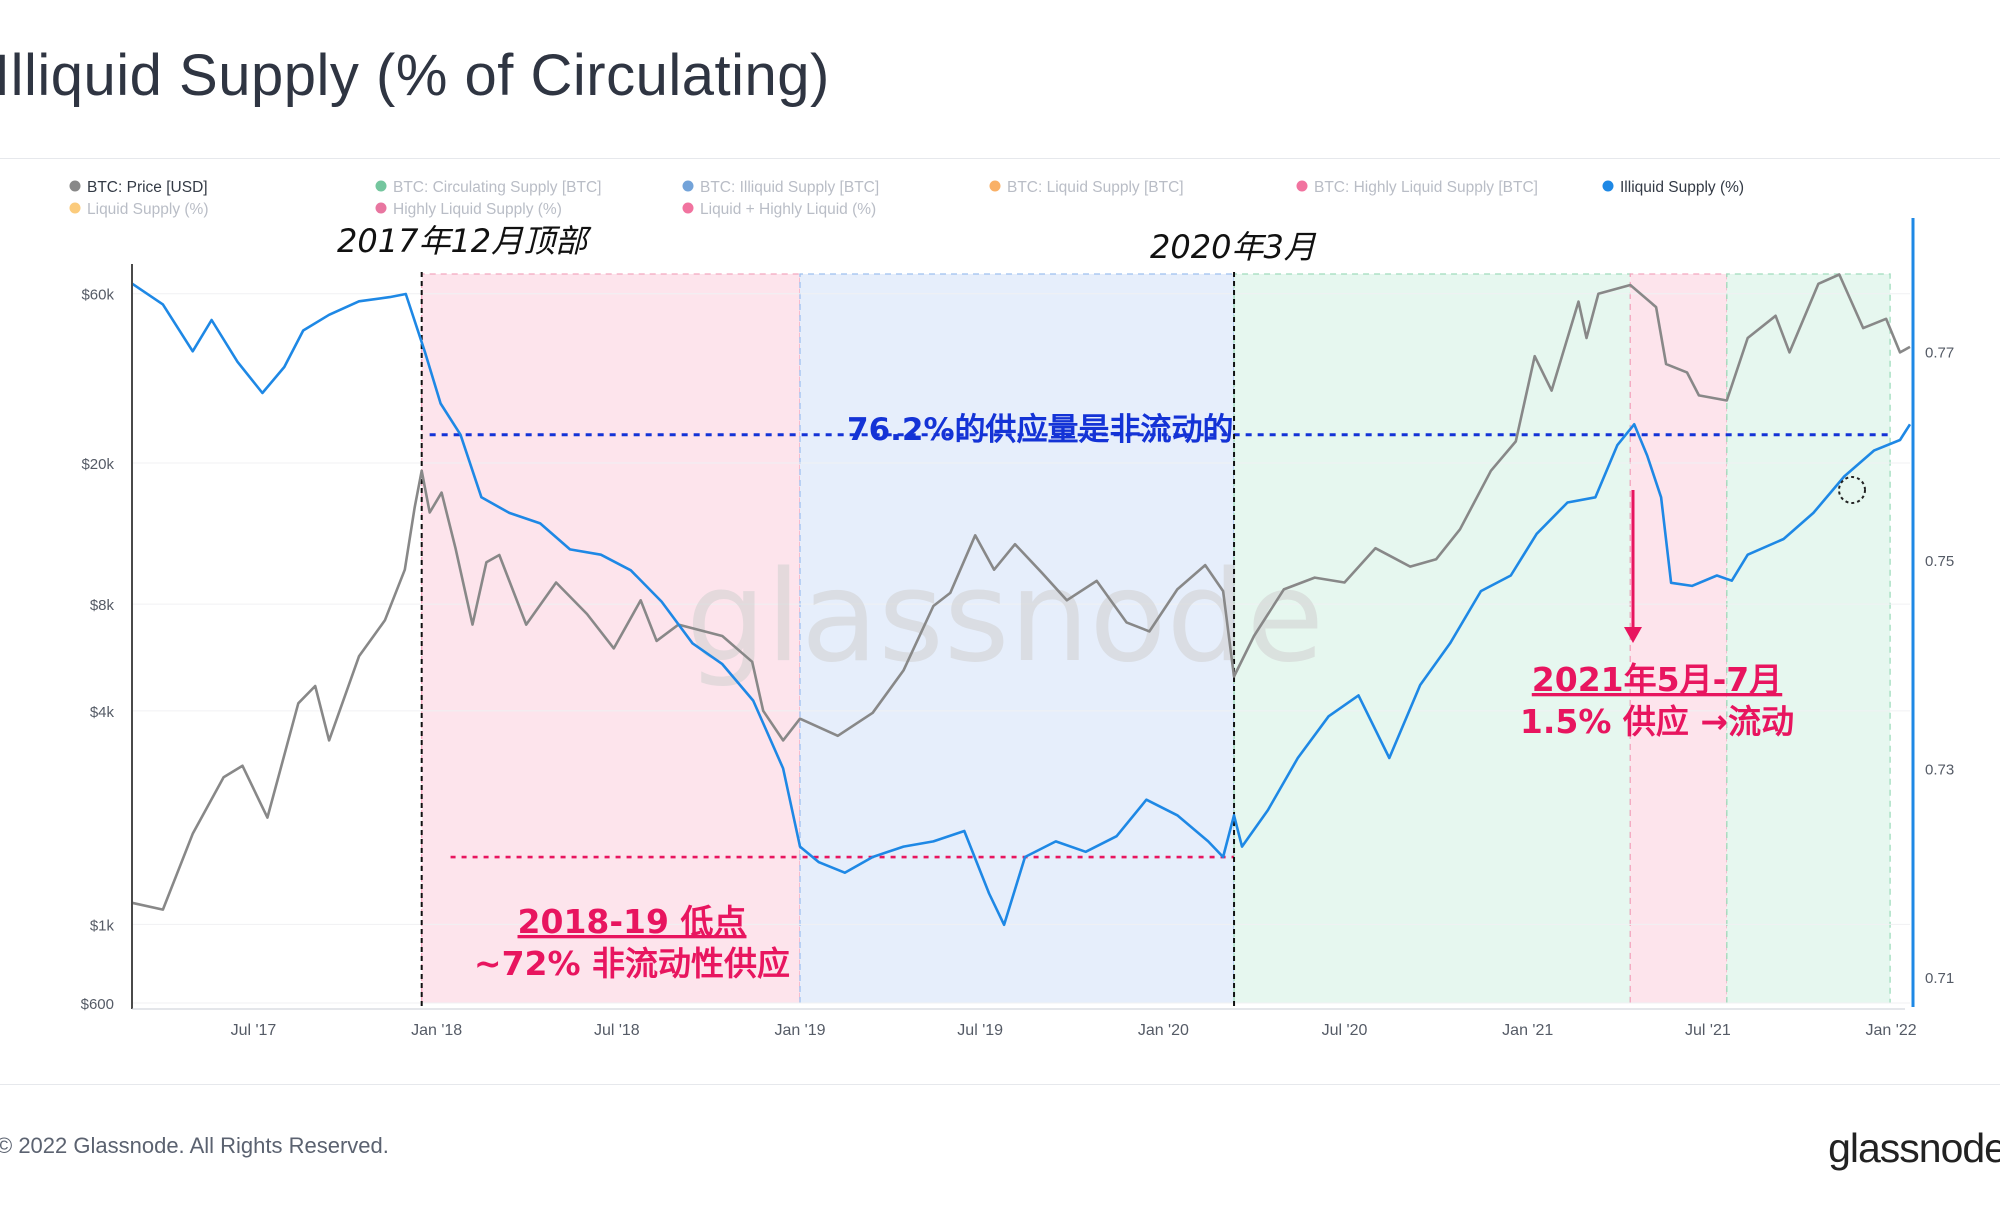 This screenshot has width=2000, height=1211. Describe the element at coordinates (147, 209) in the screenshot. I see `legend-label: Liquid Supply (%)` at that location.